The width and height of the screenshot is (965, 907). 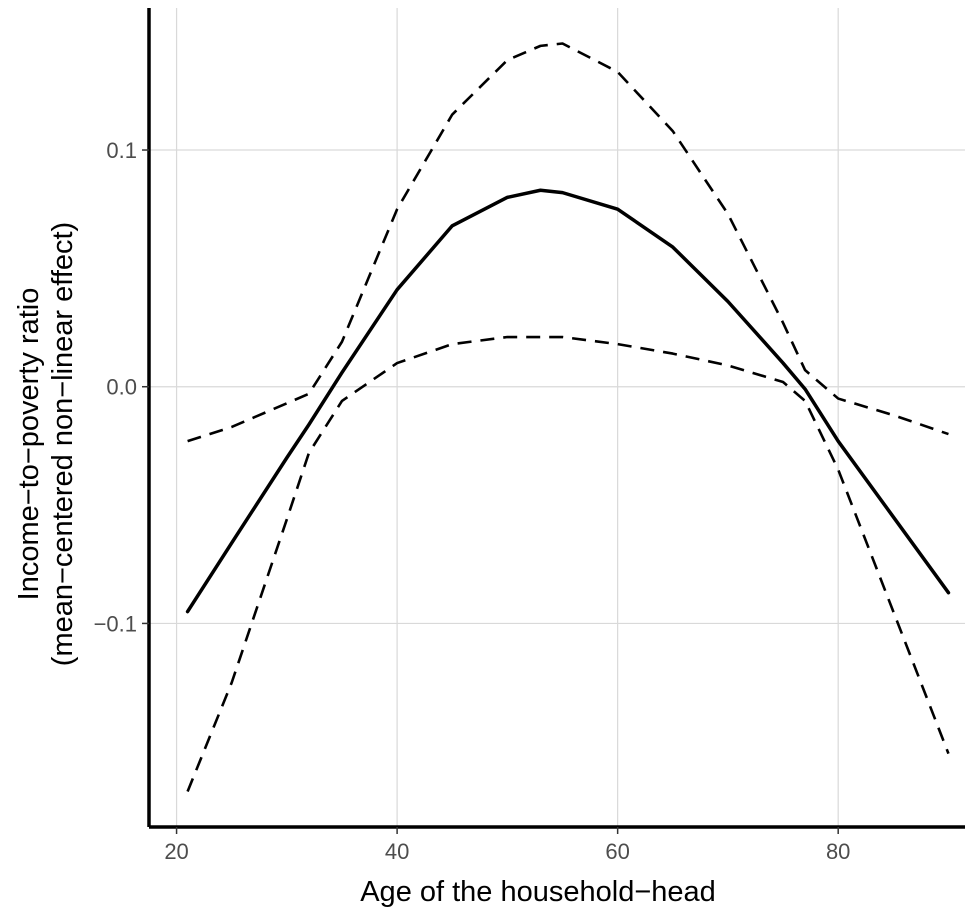 I want to click on x-axis-title: Age of the household−head, so click(x=538, y=891).